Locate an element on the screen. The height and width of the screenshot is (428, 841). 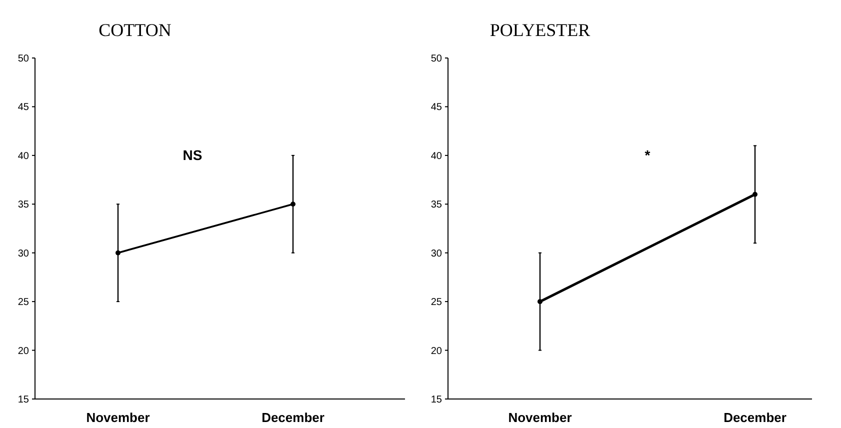
annotation: * is located at coordinates (647, 155).